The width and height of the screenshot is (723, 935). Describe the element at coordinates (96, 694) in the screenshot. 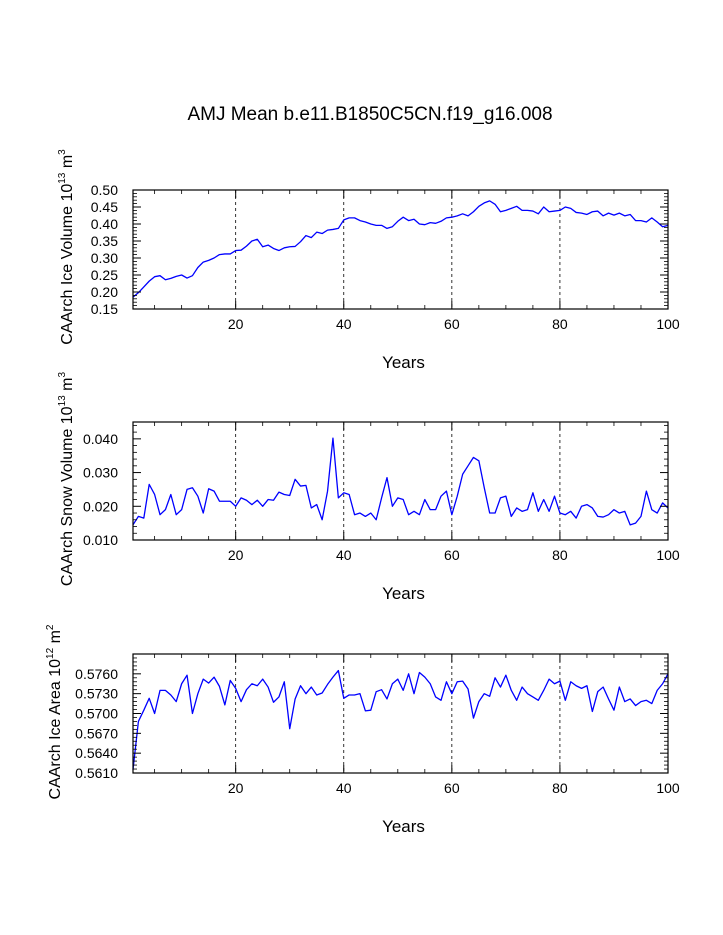

I see `y-tick-label: 0.5730` at that location.